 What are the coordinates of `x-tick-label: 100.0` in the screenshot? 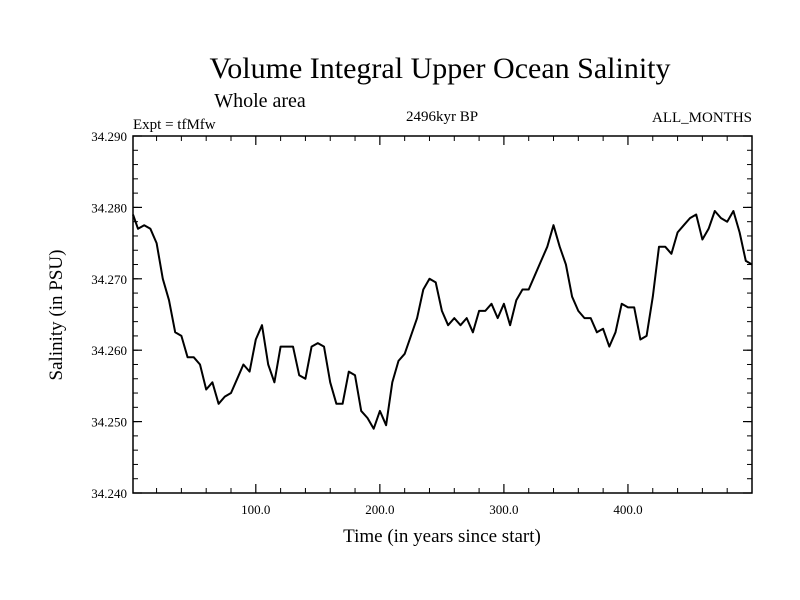 It's located at (255, 509).